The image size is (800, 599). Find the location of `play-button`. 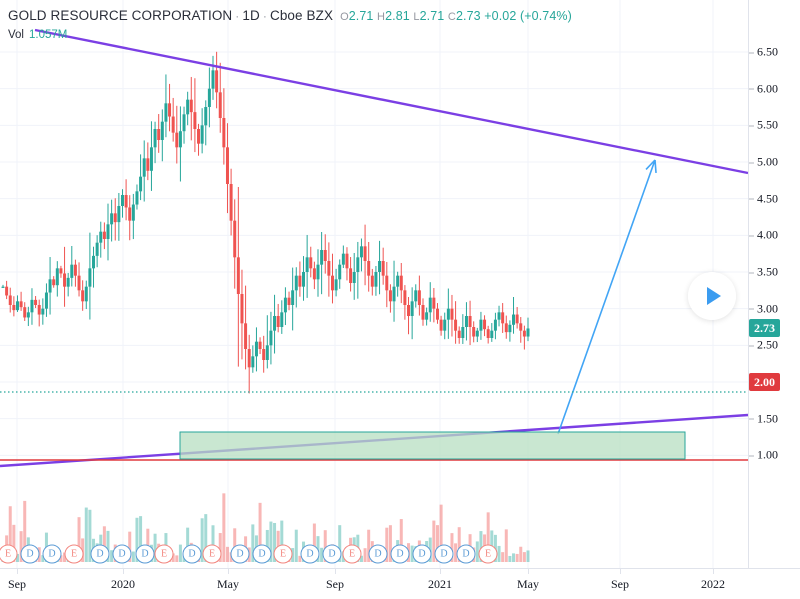

play-button is located at coordinates (712, 296).